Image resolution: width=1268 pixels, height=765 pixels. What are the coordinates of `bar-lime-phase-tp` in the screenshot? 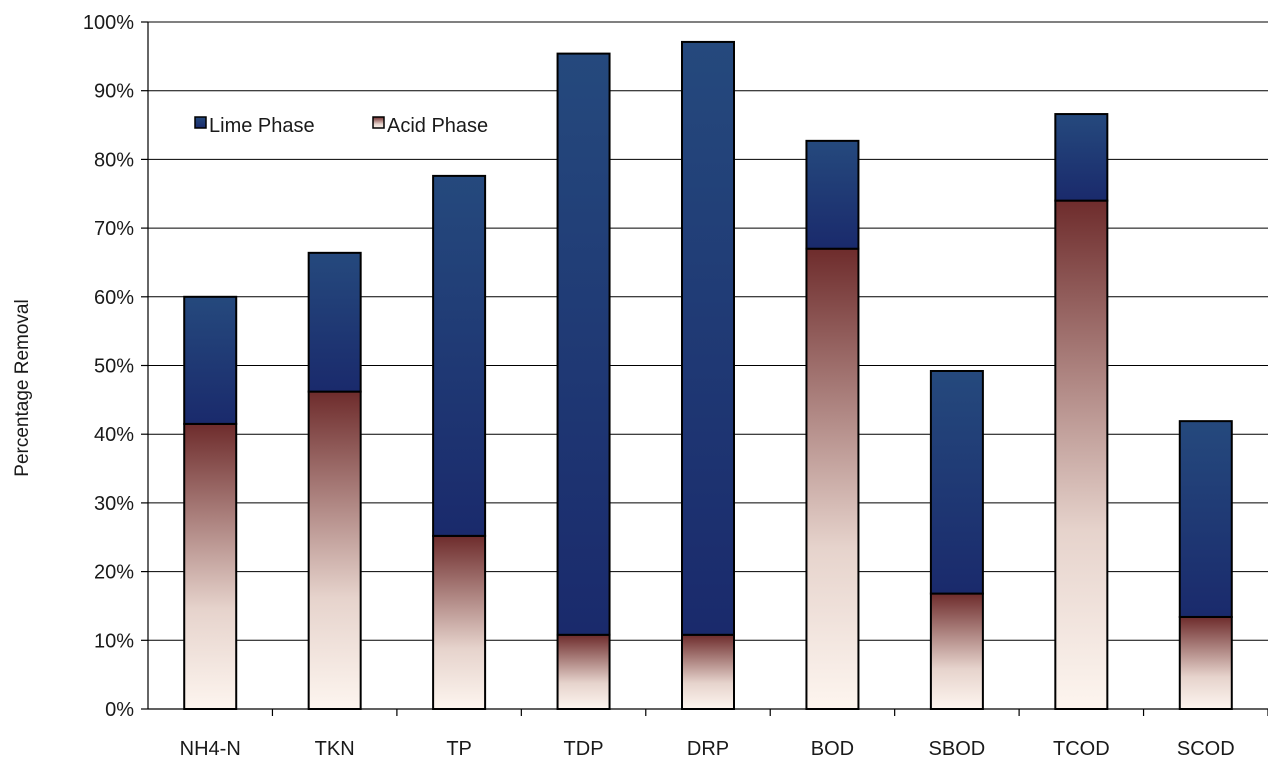 It's located at (459, 355).